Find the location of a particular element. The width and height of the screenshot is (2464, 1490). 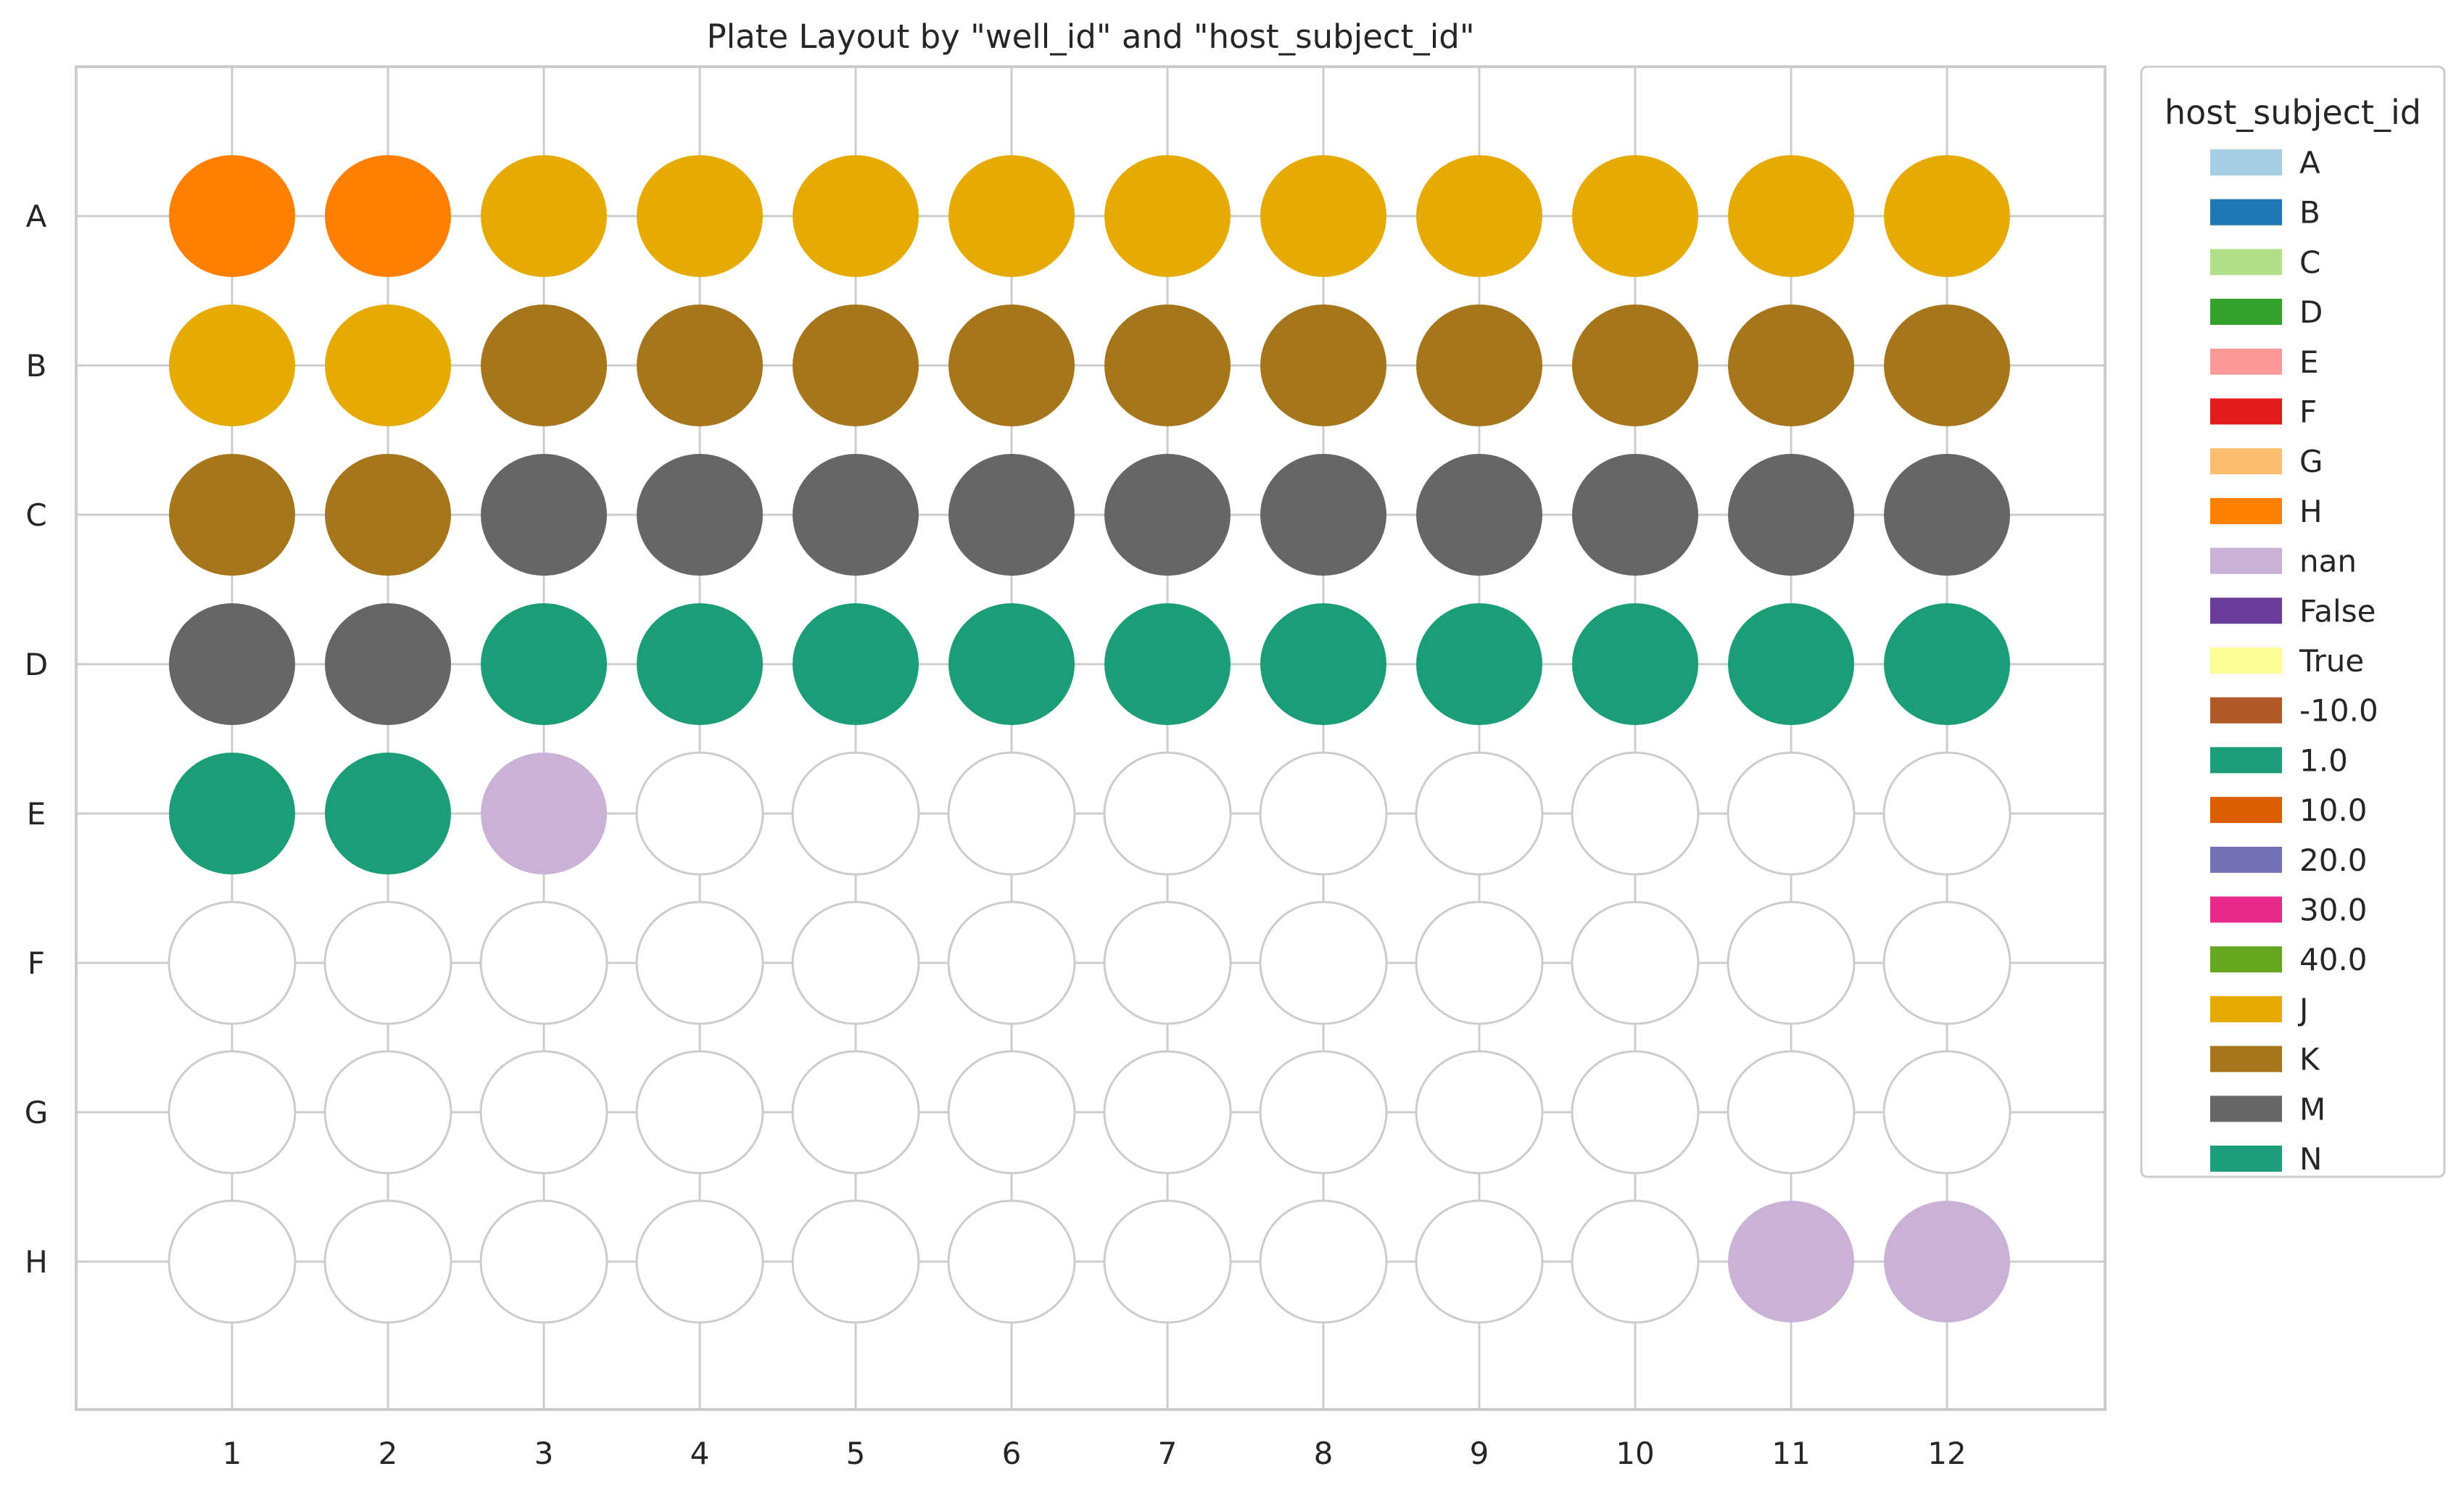

well-E1 is located at coordinates (232, 813).